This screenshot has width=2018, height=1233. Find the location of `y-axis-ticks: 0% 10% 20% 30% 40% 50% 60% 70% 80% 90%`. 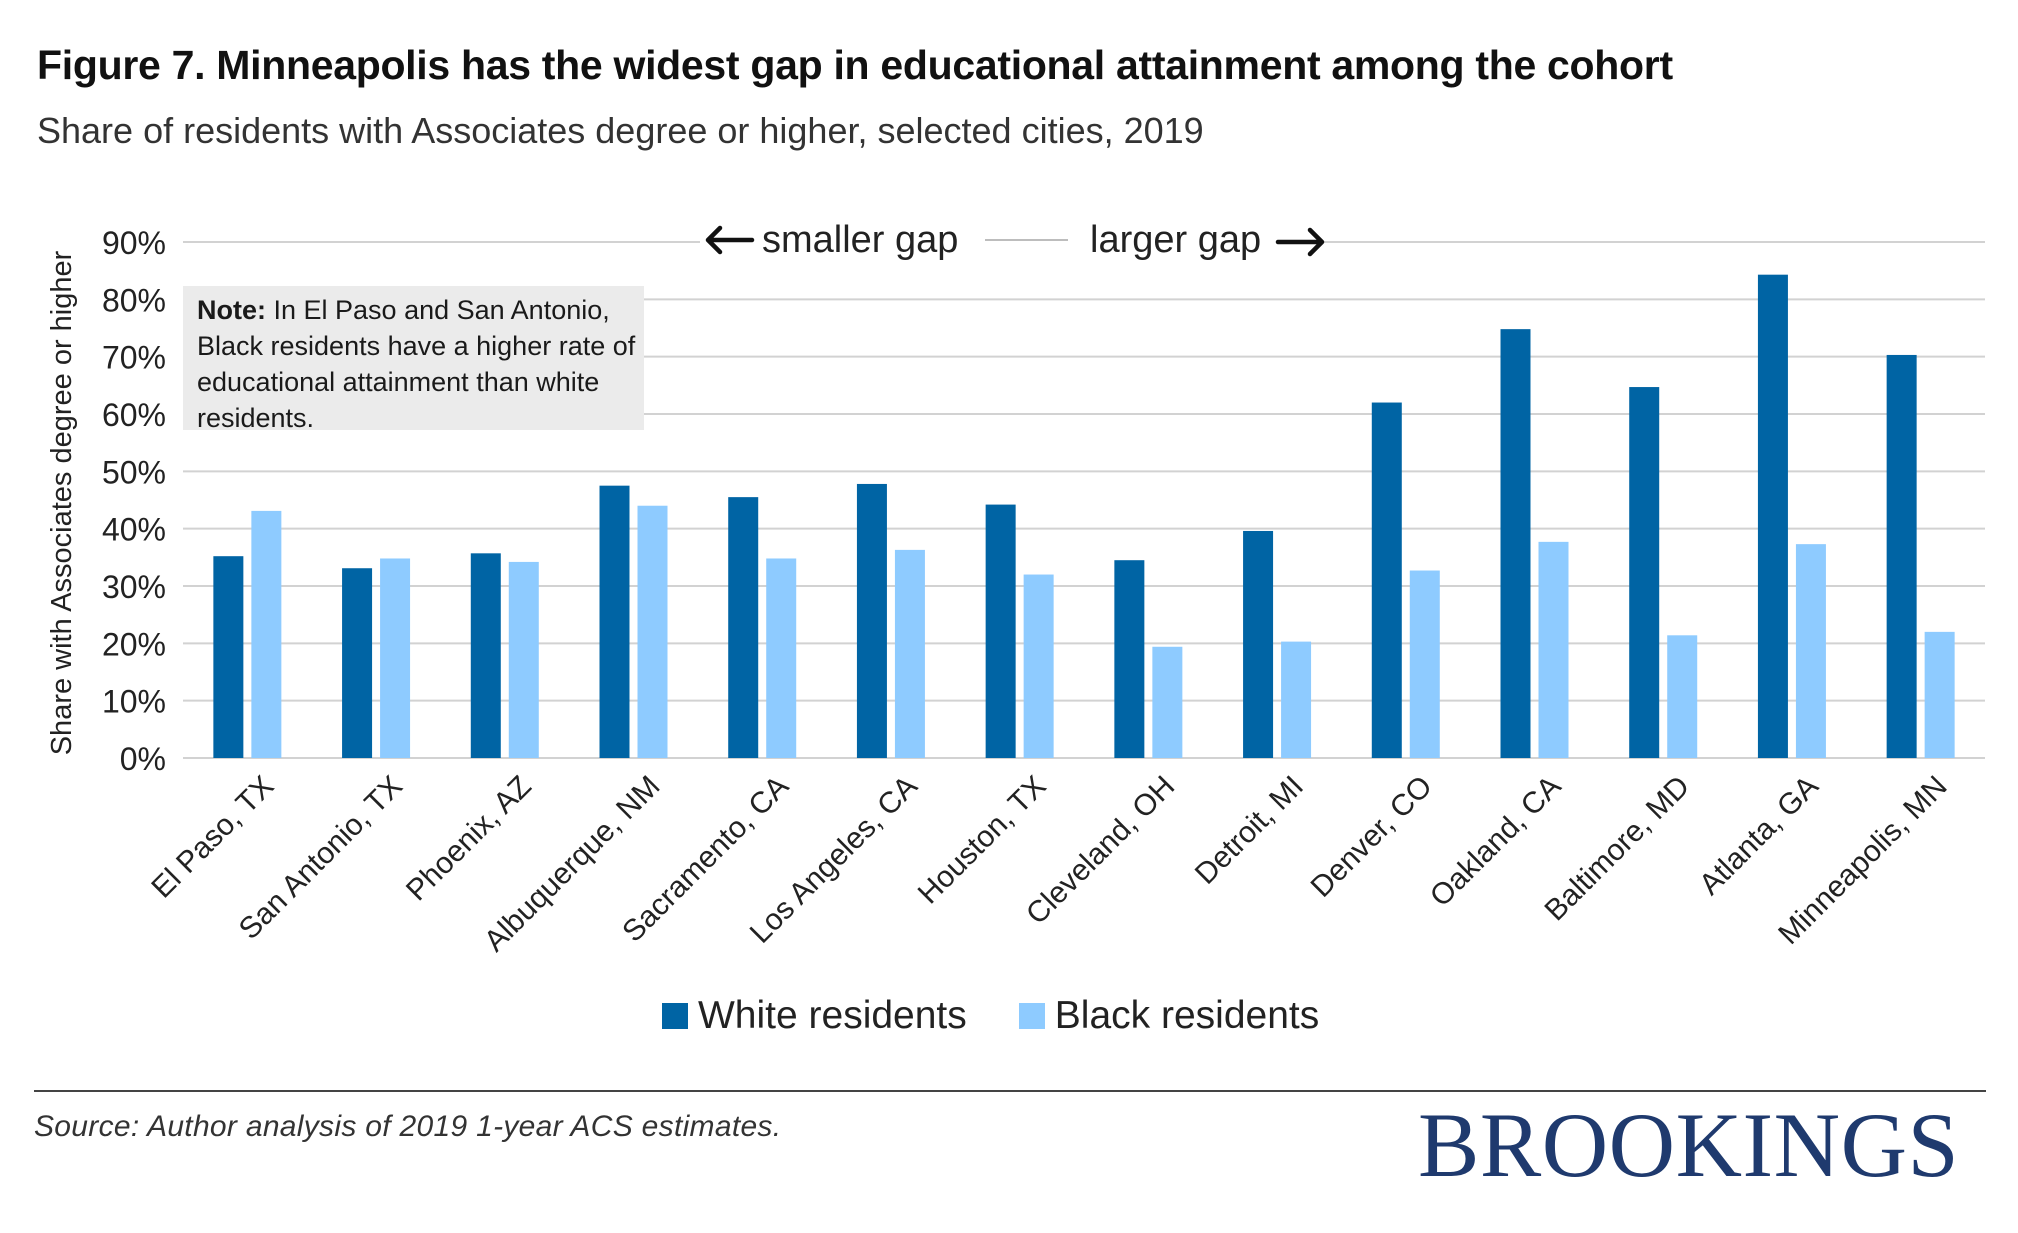

y-axis-ticks: 0% 10% 20% 30% 40% 50% 60% 70% 80% 90% is located at coordinates (134, 501).